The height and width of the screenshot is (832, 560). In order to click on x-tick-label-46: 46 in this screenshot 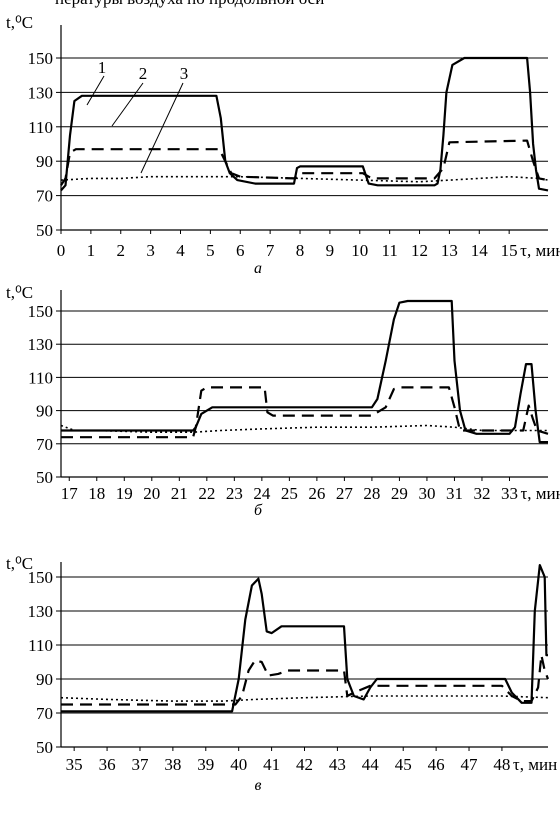, I will do `click(436, 764)`.